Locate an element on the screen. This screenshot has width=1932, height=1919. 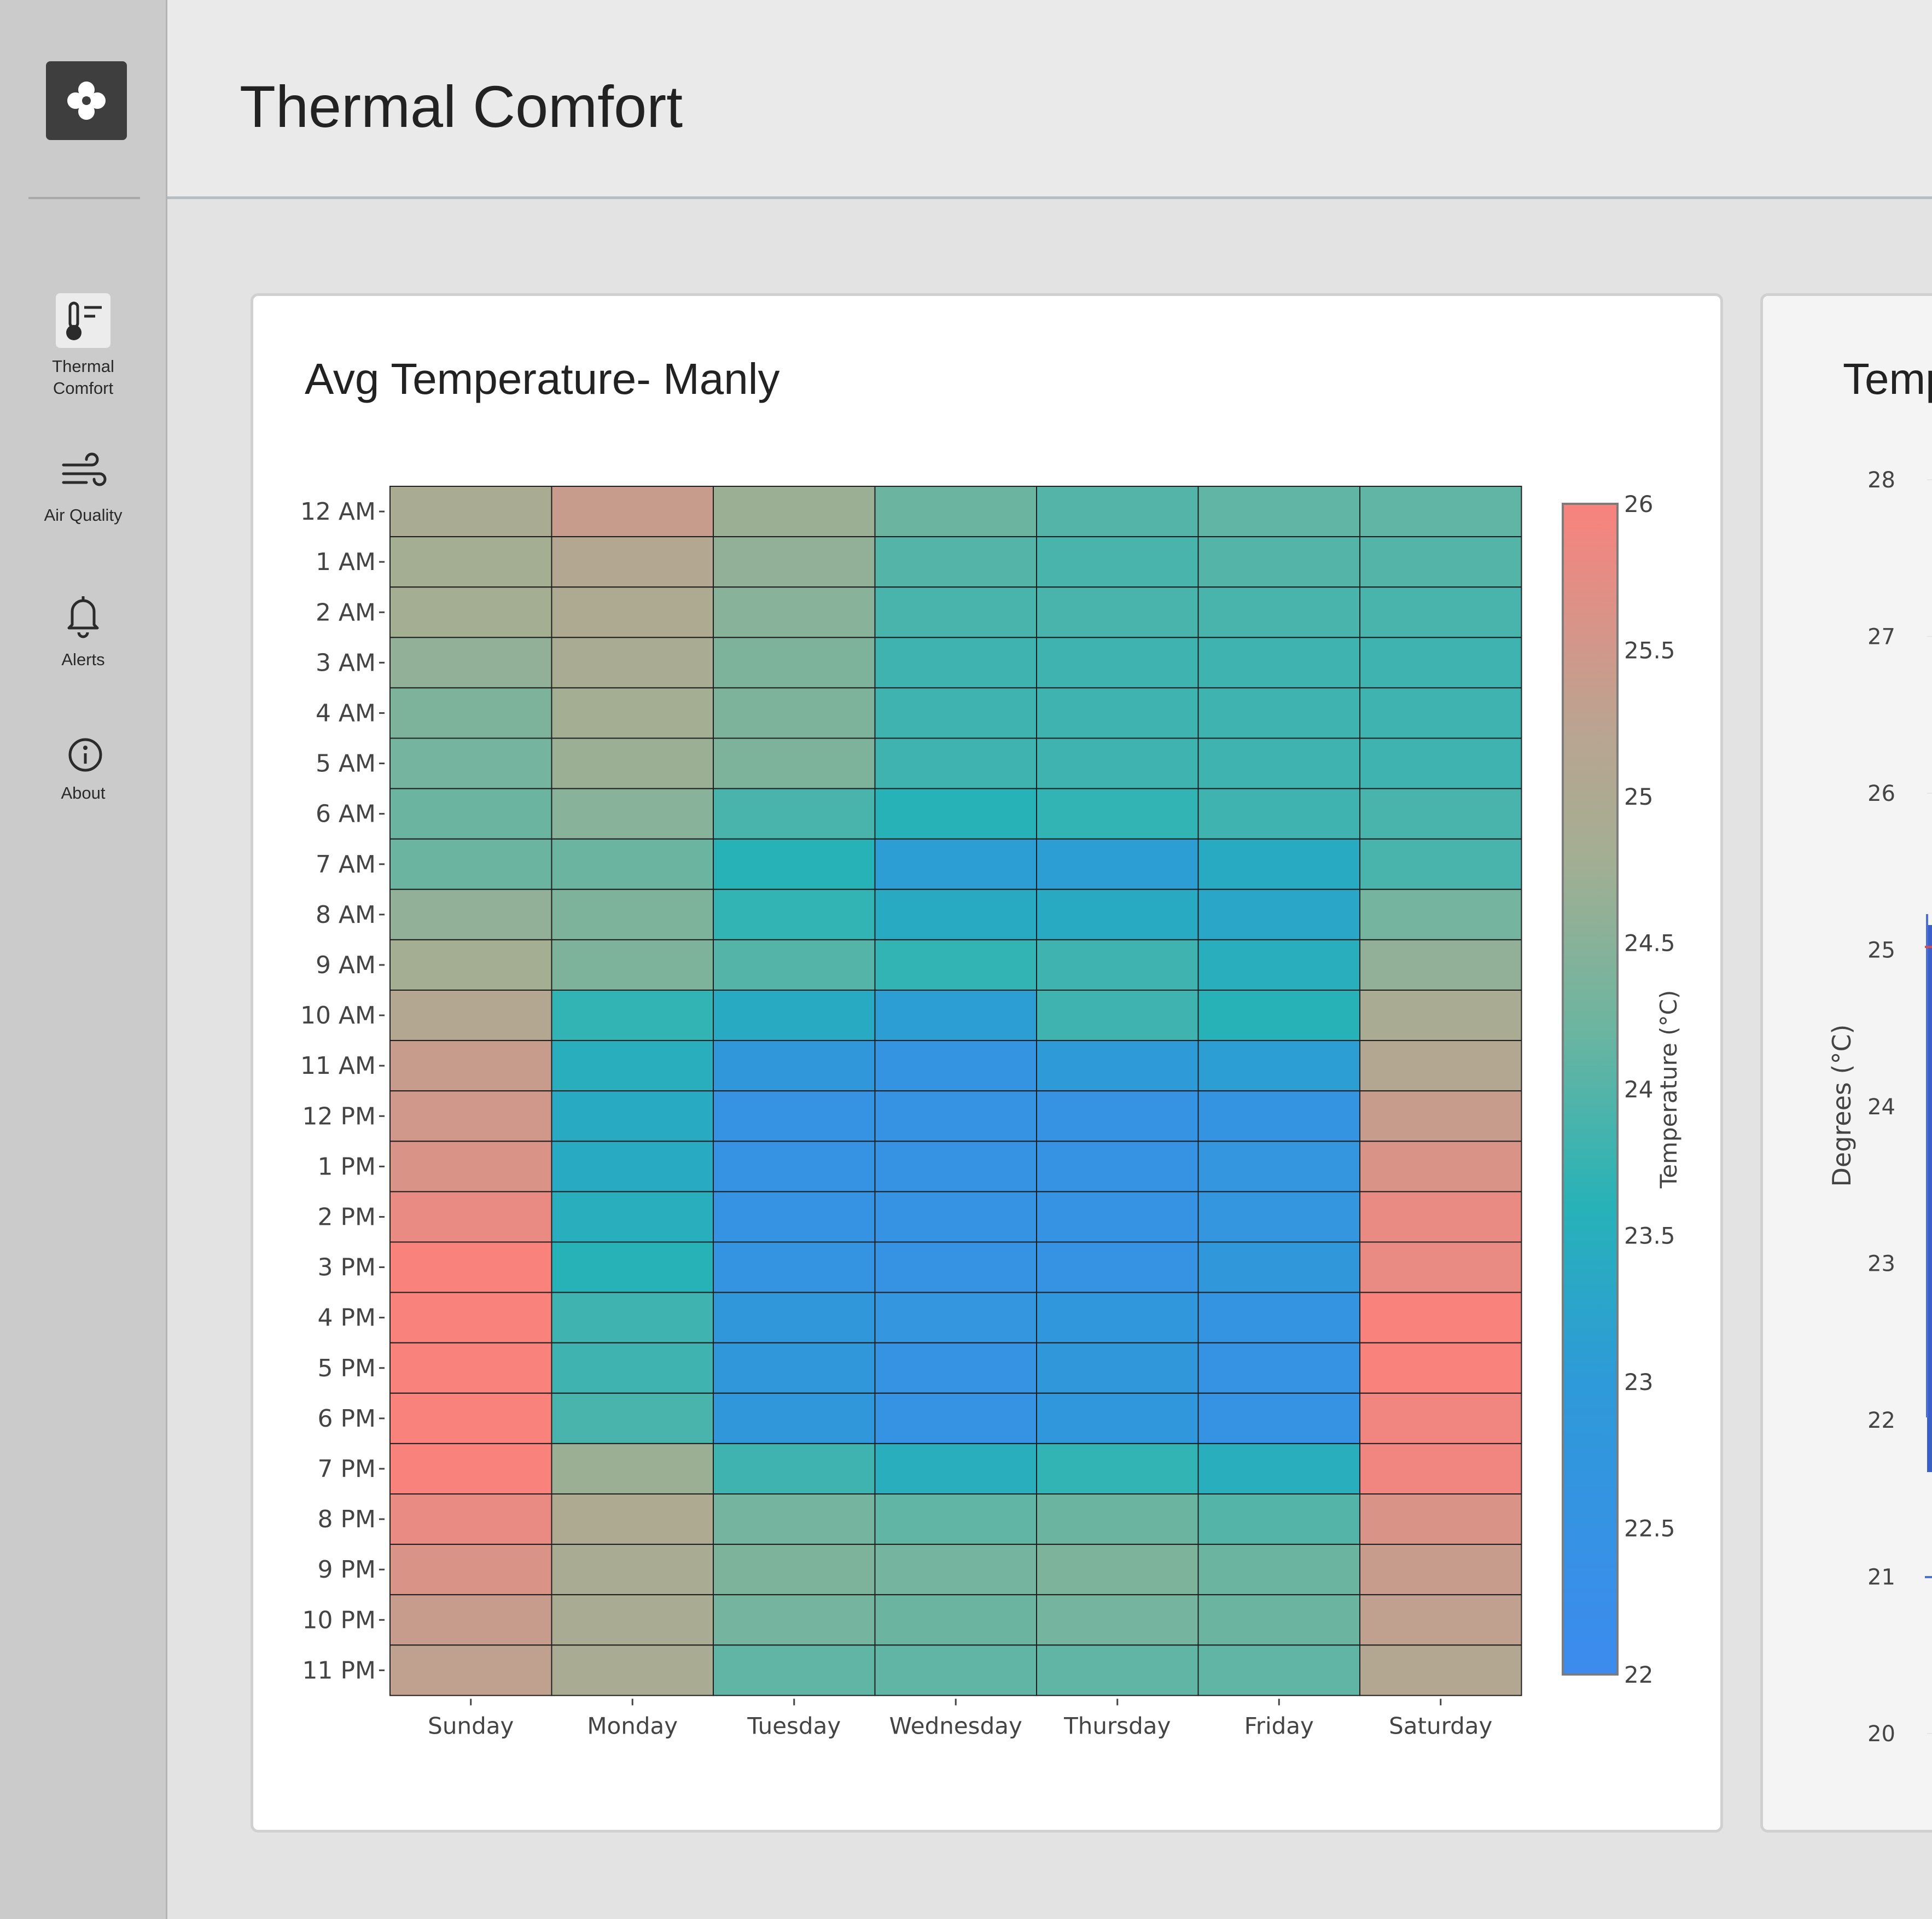
x-tick-label: Tuesday is located at coordinates (794, 1726).